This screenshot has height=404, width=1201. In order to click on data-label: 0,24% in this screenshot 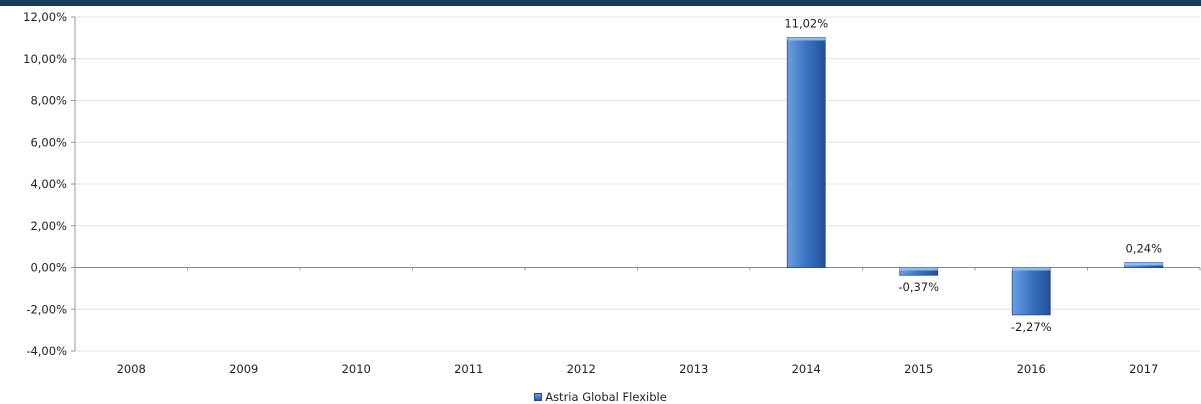, I will do `click(1143, 248)`.